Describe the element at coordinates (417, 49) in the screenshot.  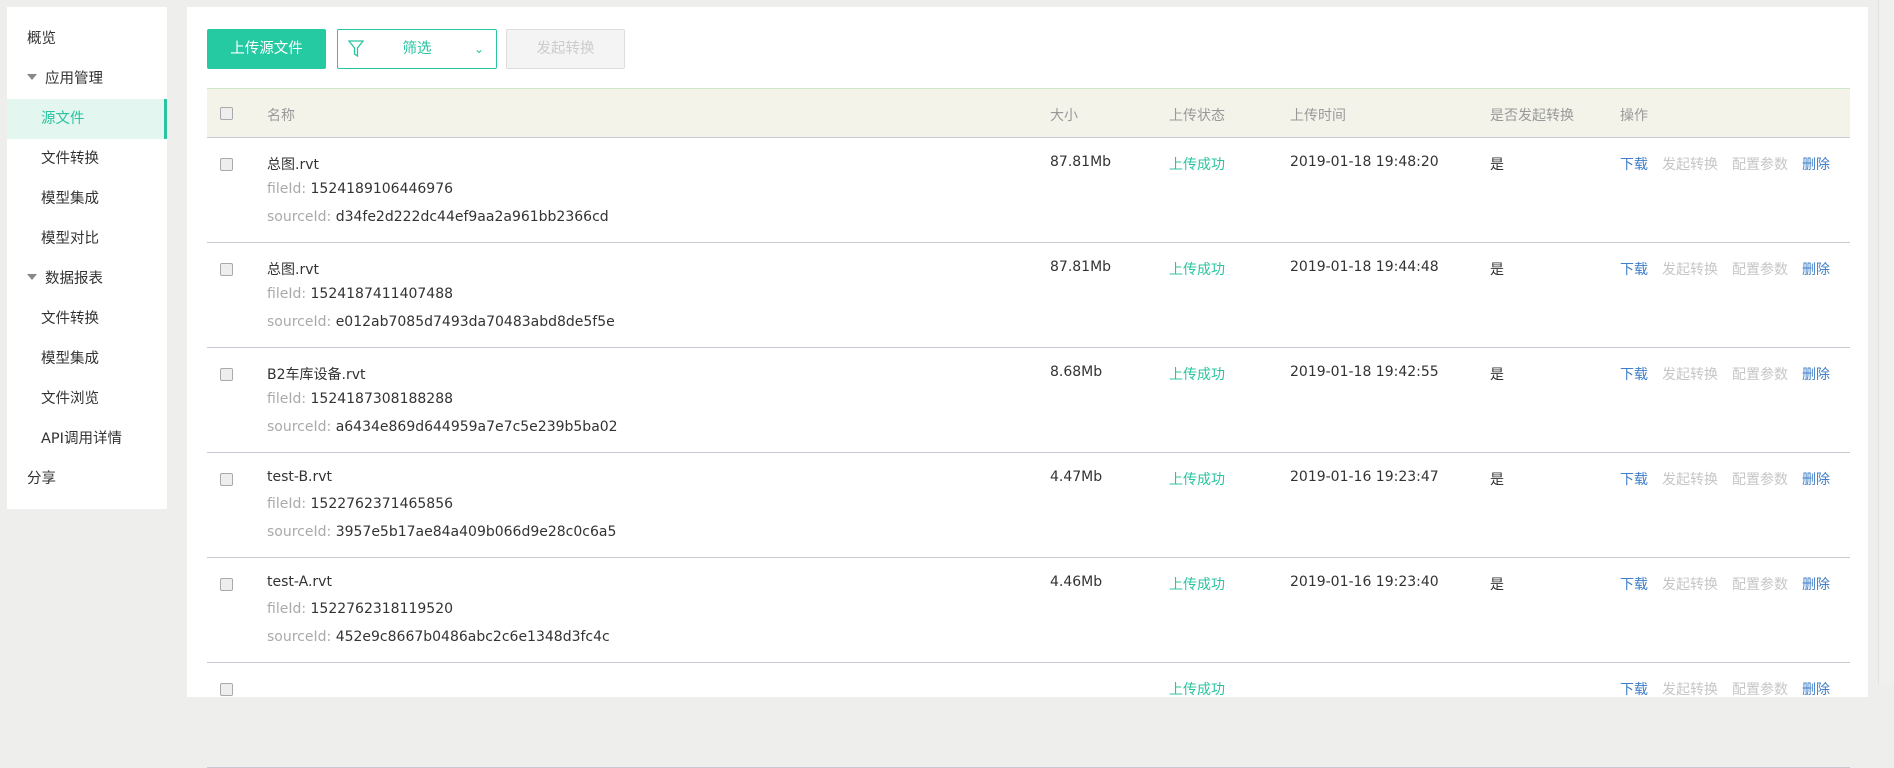
I see `filter-dropdown: 筛选 ⌄` at that location.